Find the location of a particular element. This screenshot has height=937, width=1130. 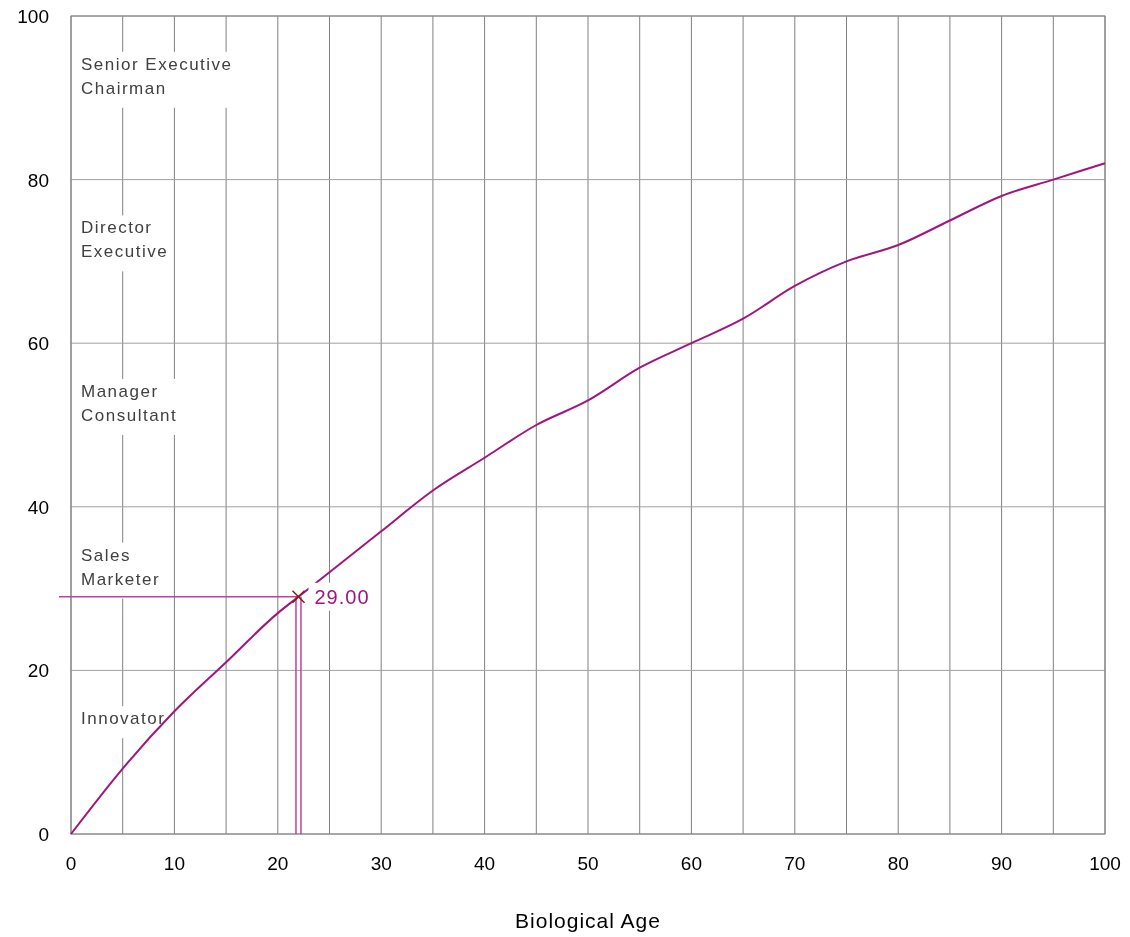

y-tick-label: 60 is located at coordinates (38, 344).